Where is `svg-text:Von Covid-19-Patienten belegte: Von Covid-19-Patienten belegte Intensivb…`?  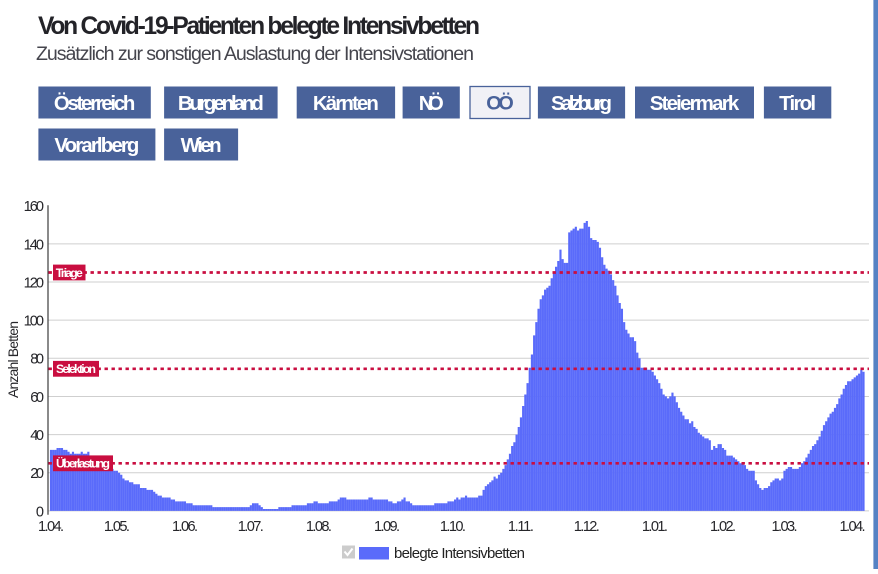 svg-text:Von Covid-19-Patienten belegte: Von Covid-19-Patienten belegte Intensivb… is located at coordinates (259, 26).